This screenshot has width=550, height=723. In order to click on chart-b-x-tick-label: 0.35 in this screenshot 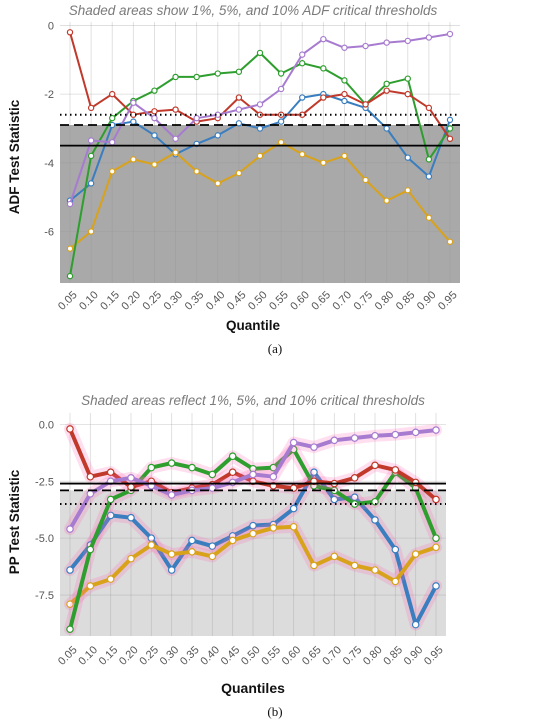, I will do `click(190, 656)`.